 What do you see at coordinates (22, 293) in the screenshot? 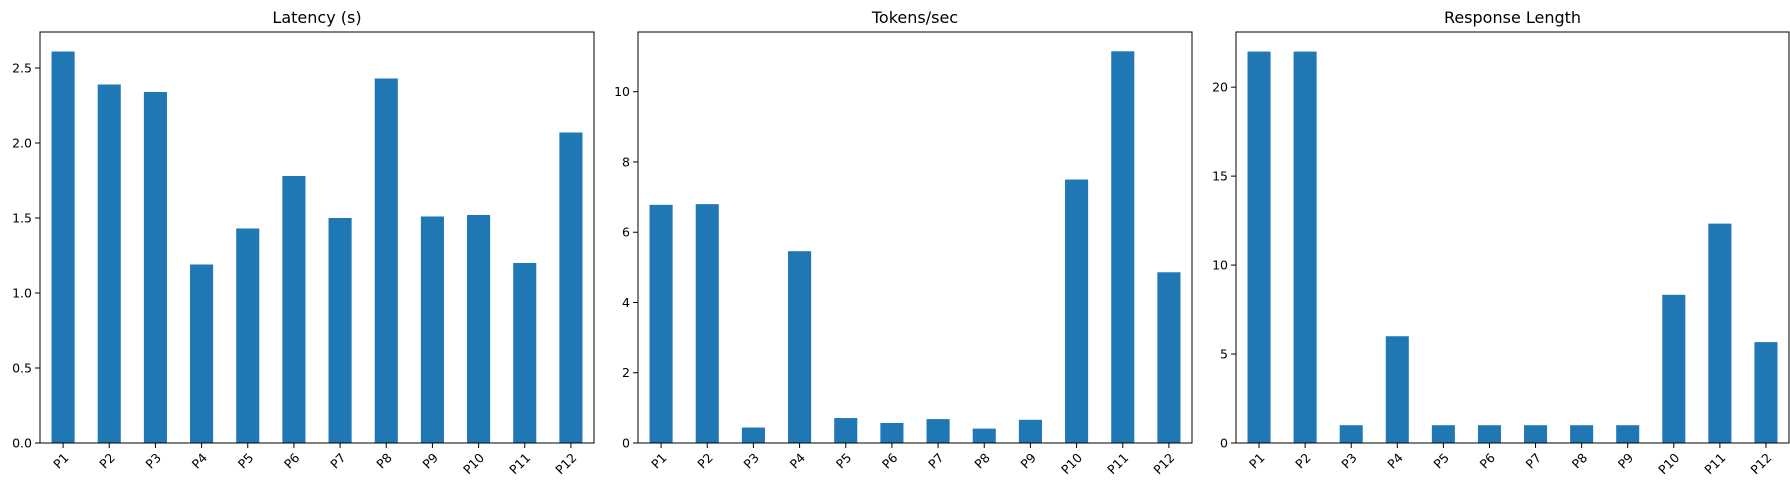
I see `y-tick-label: 1.0` at bounding box center [22, 293].